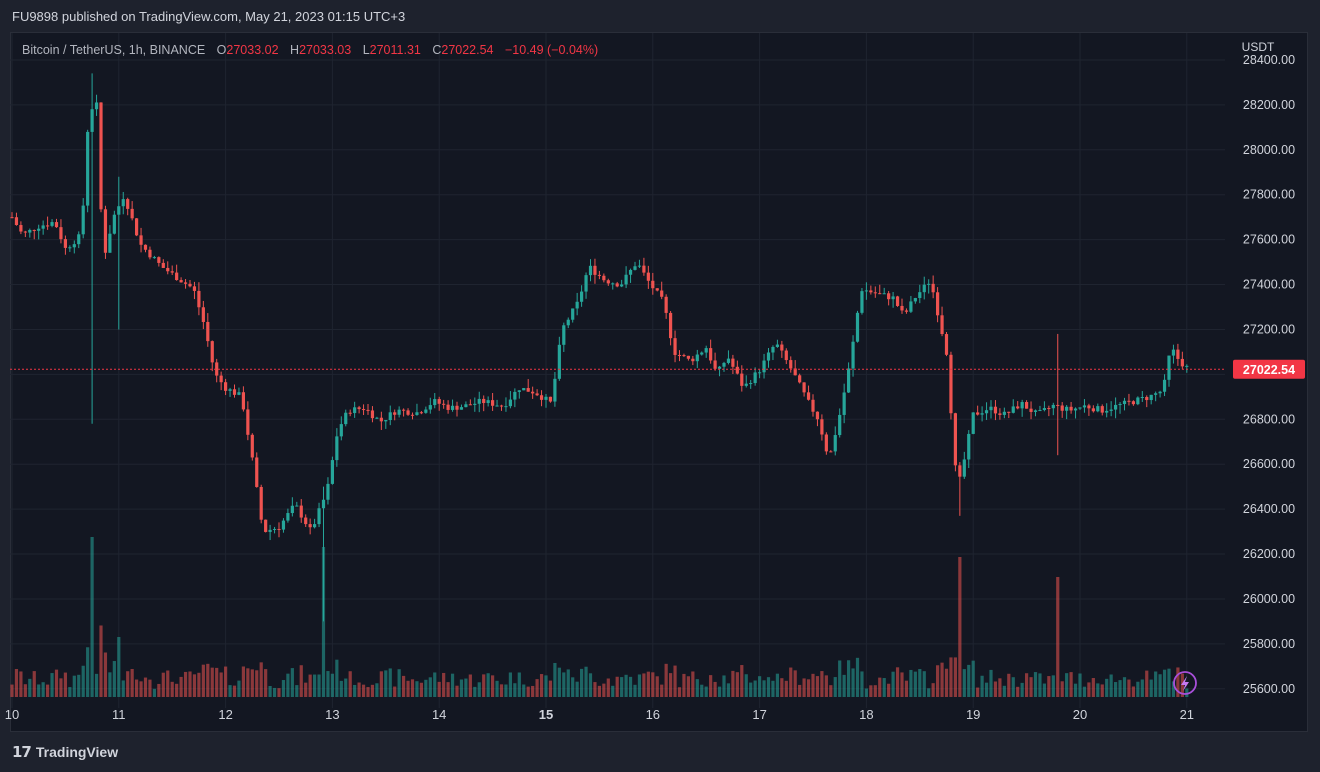 Image resolution: width=1320 pixels, height=772 pixels. What do you see at coordinates (439, 714) in the screenshot?
I see `x-tick-label-4: 14` at bounding box center [439, 714].